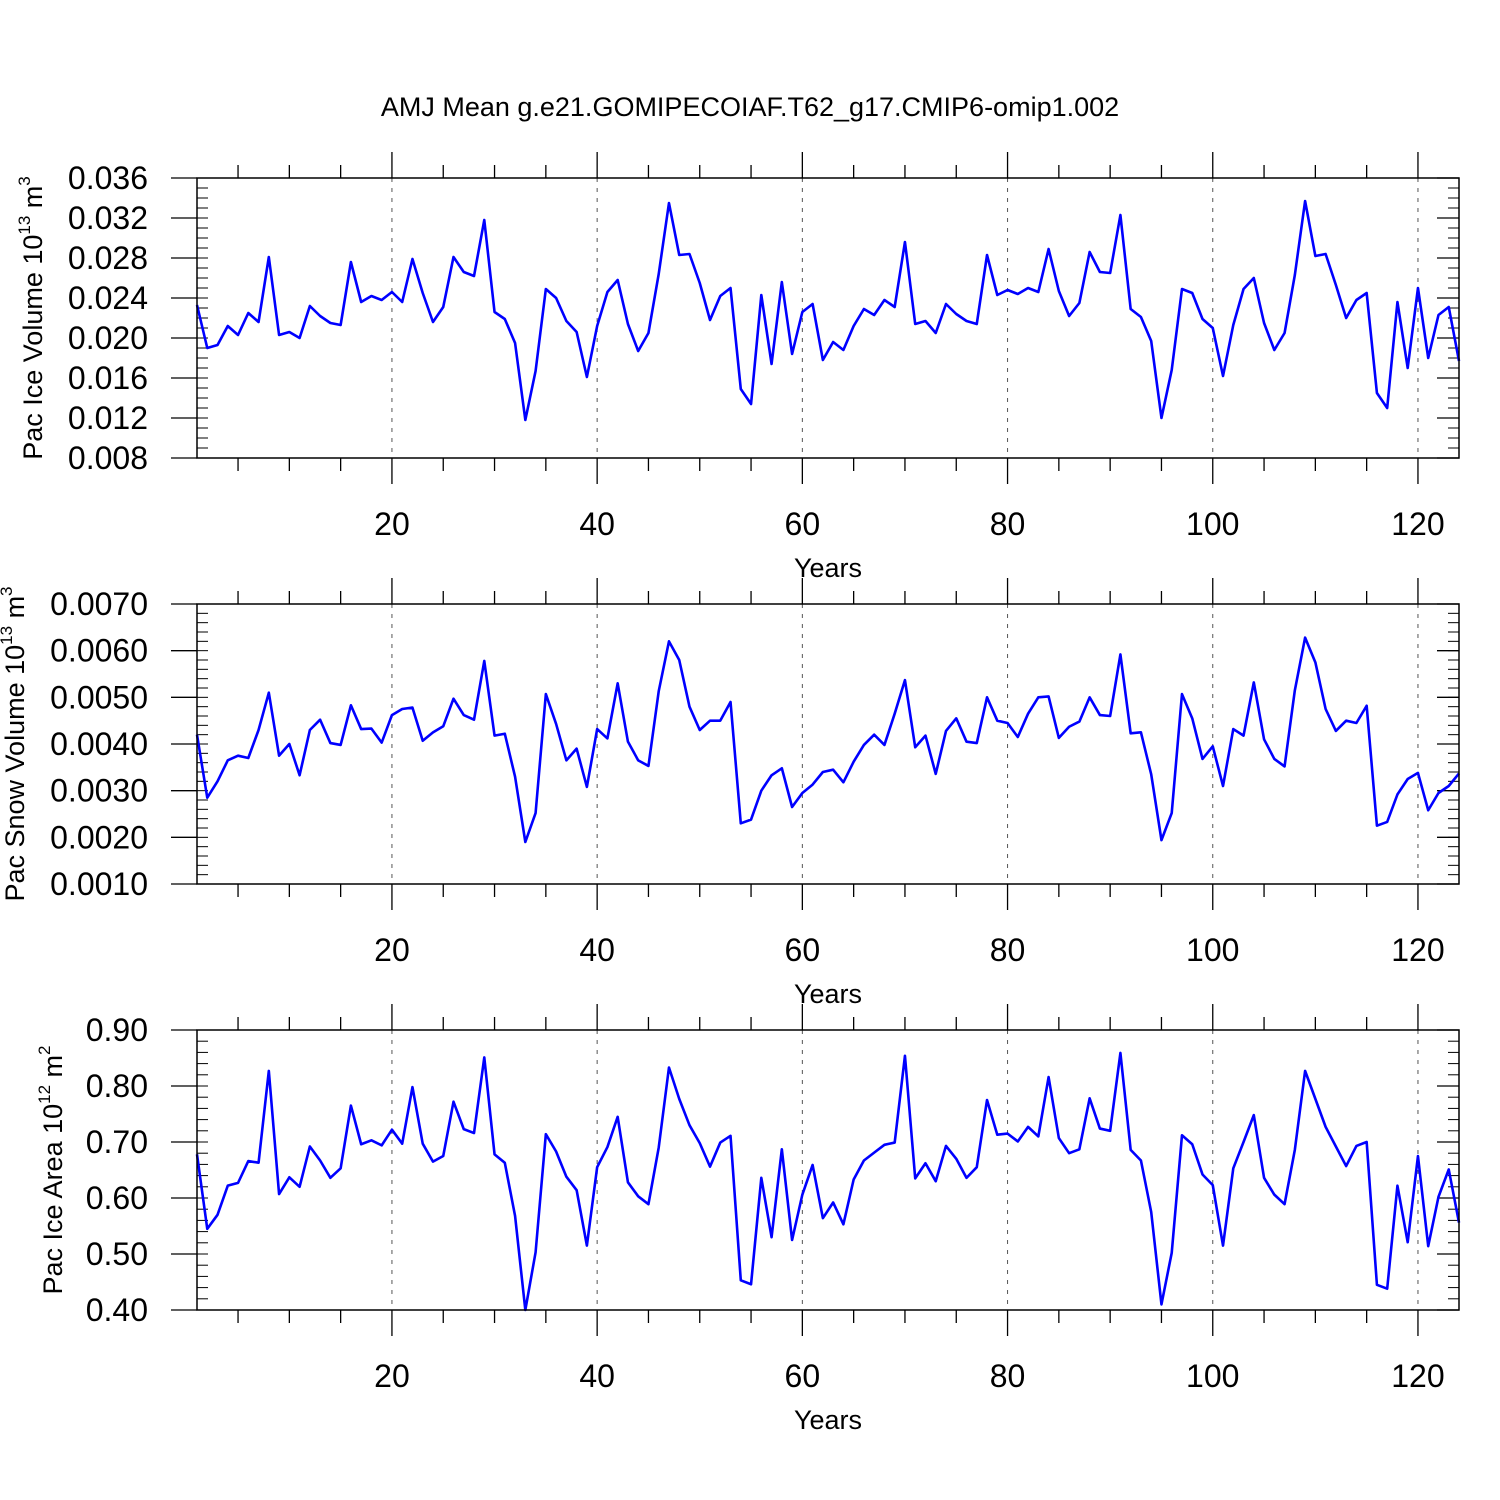 This screenshot has height=1500, width=1500. Describe the element at coordinates (15, 773) in the screenshot. I see `y-axis-label-base: Pac Snow Volume 10` at that location.